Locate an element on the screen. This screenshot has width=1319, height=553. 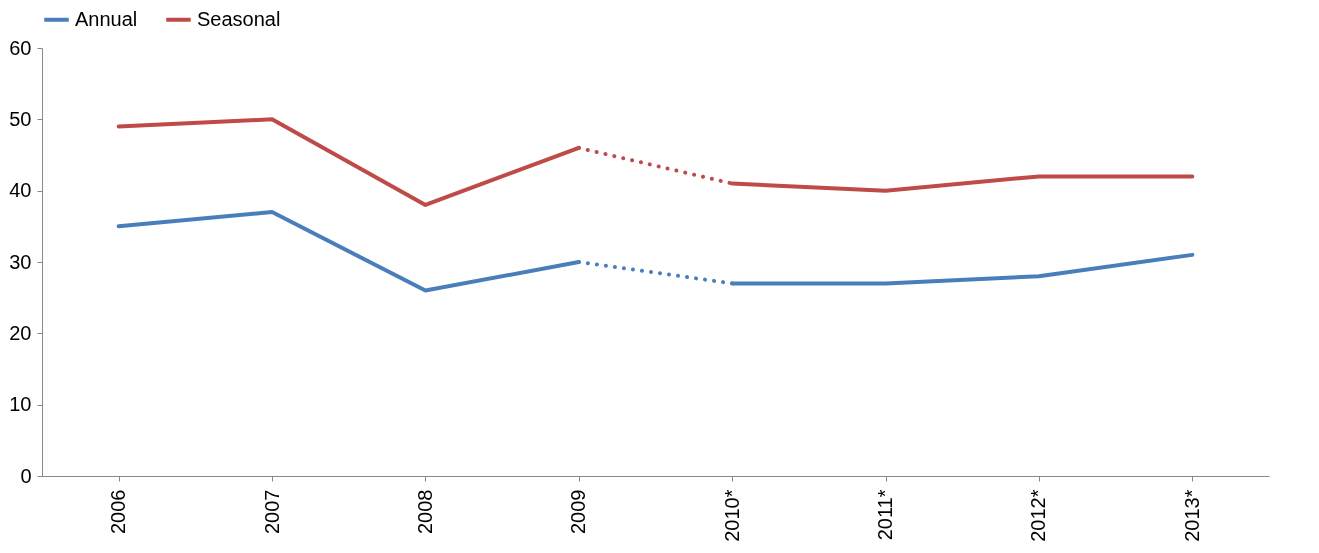
x-tick-label: 2013* is located at coordinates (1191, 515).